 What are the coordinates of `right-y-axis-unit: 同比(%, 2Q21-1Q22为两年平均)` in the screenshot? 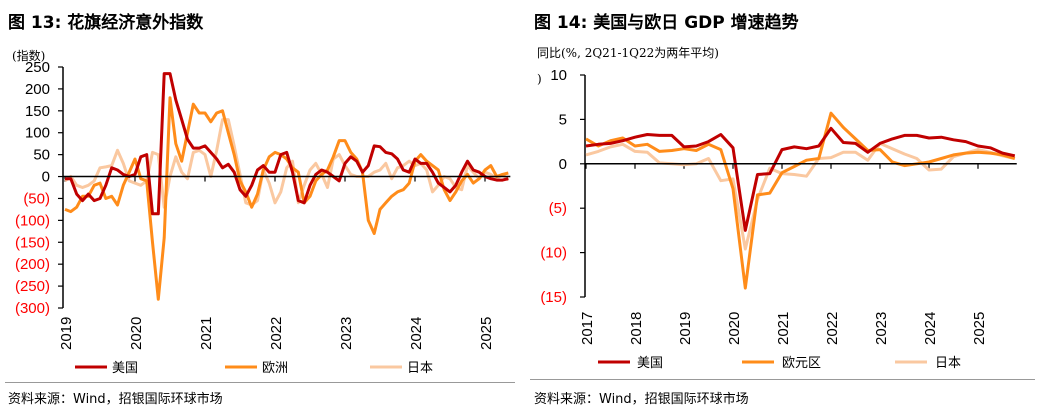 It's located at (628, 53).